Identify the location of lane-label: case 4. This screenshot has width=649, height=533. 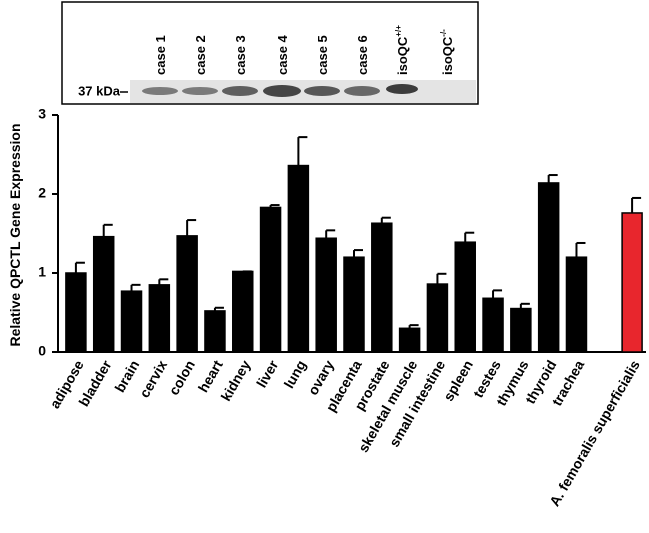
(282, 54).